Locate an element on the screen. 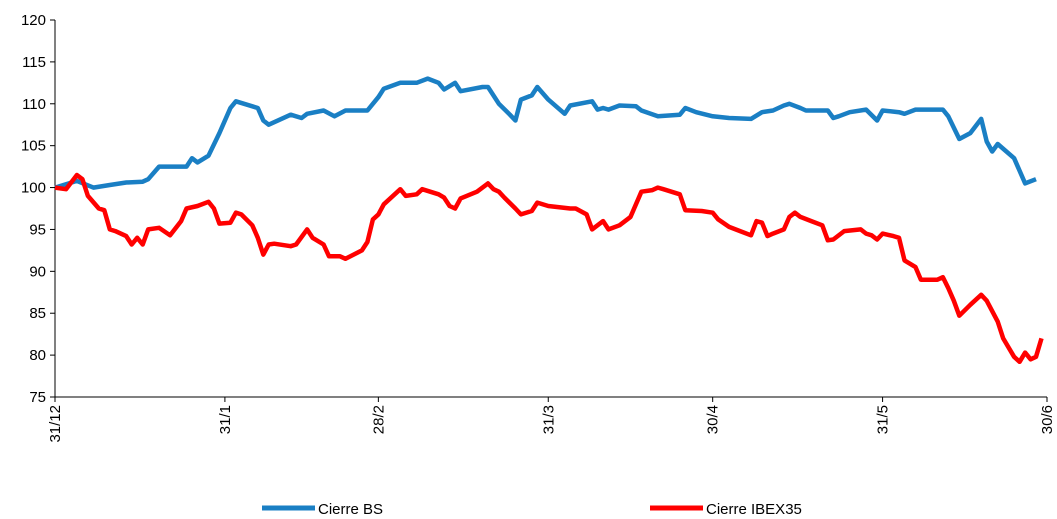 The height and width of the screenshot is (519, 1057). y-tick-label: 90 is located at coordinates (37, 271).